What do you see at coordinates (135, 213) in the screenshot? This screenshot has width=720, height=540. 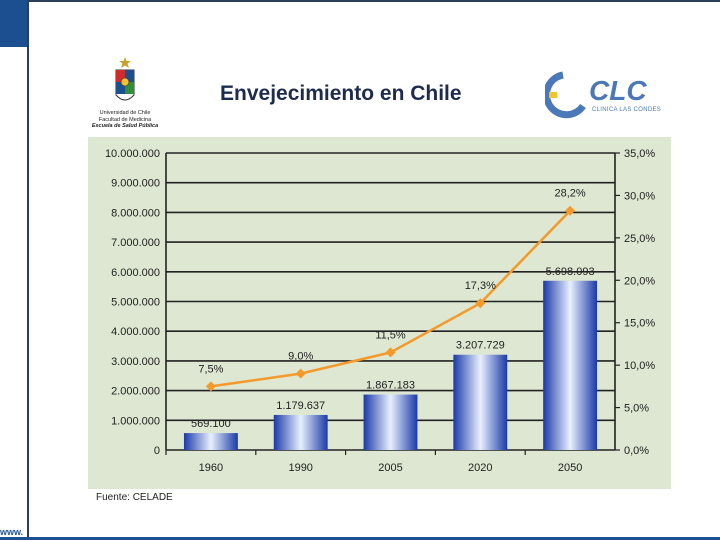 I see `y-left-tick-label: 8.000.000` at bounding box center [135, 213].